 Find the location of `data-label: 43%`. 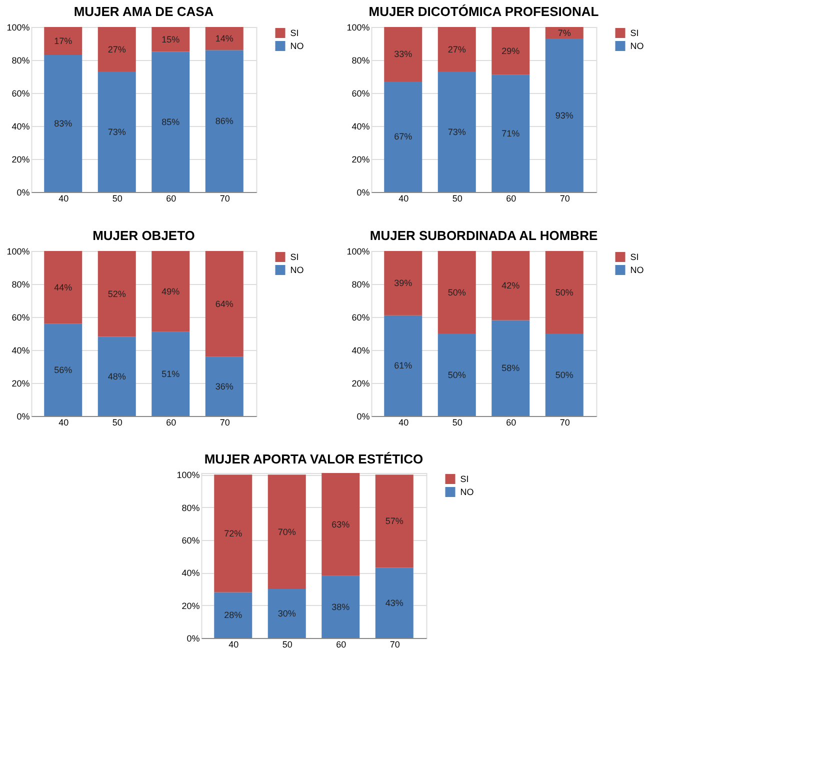

data-label: 43% is located at coordinates (394, 603).